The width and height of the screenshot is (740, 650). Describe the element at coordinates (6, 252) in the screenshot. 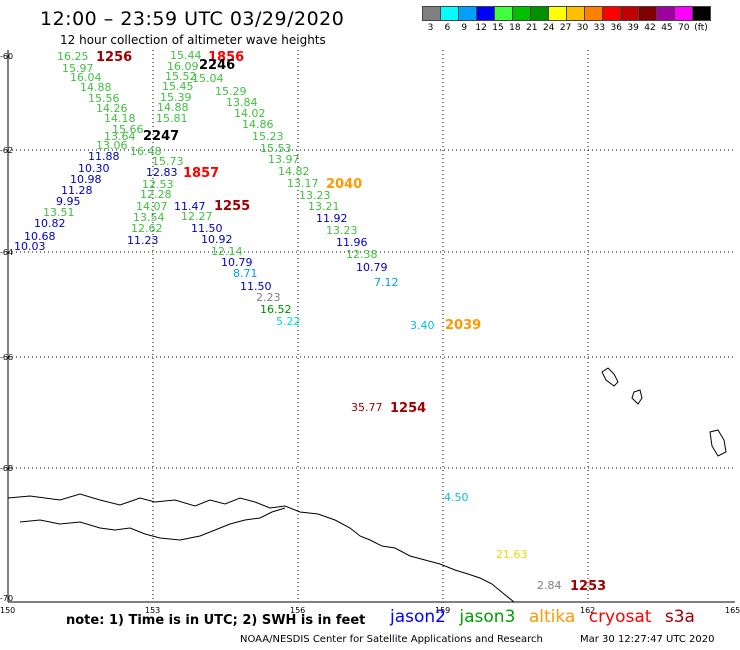

I see `lat-label: -64` at that location.